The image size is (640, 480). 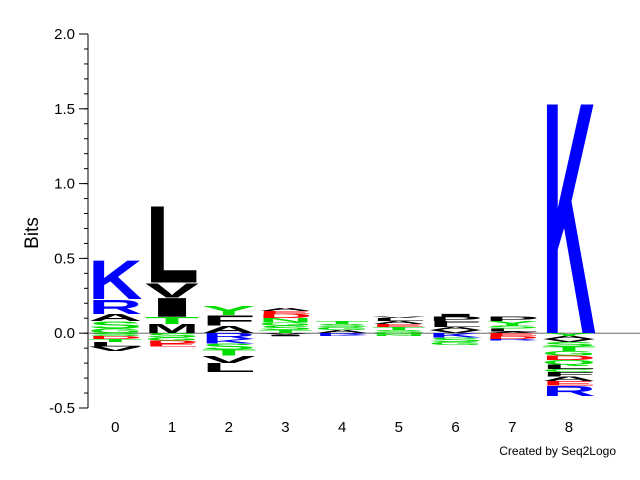 I want to click on logo-letter-M: M, so click(x=172, y=329).